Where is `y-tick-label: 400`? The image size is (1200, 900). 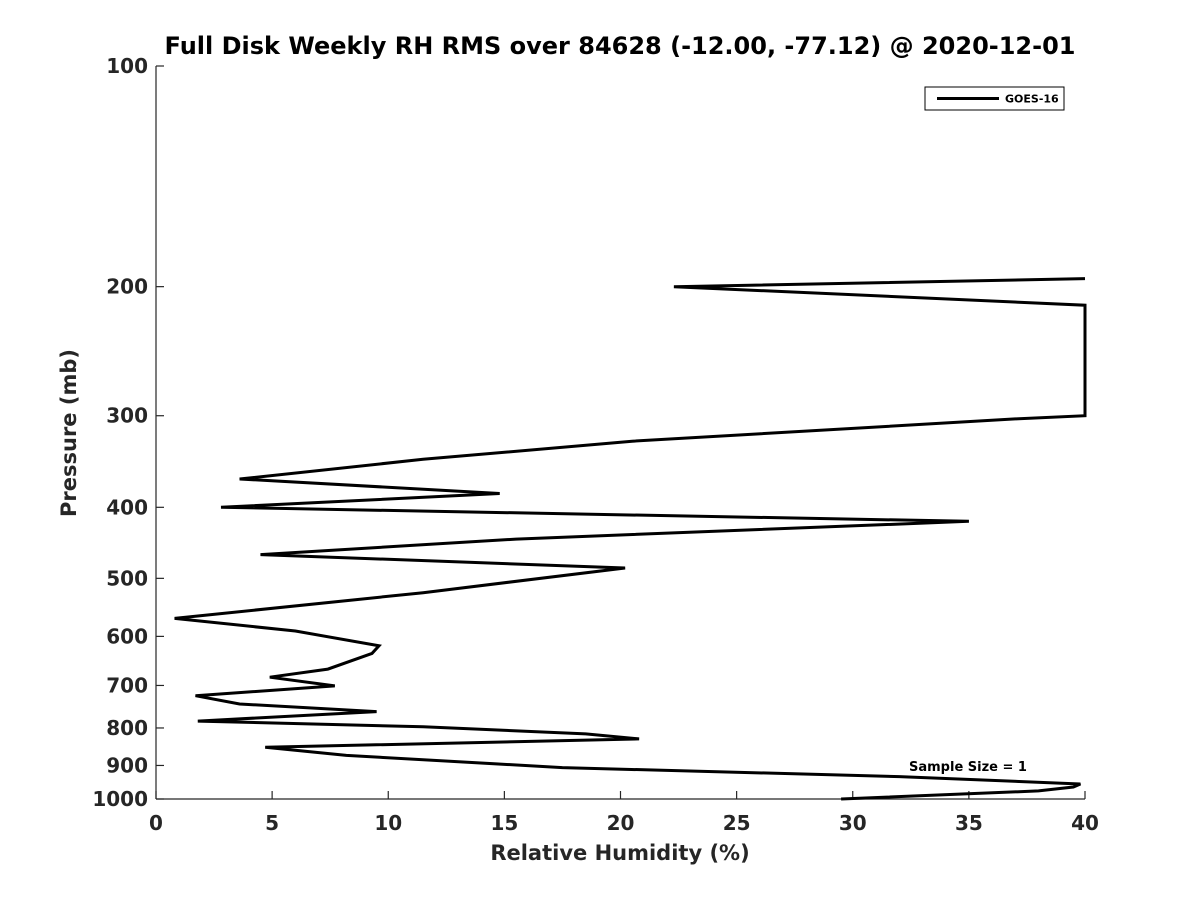 y-tick-label: 400 is located at coordinates (127, 507).